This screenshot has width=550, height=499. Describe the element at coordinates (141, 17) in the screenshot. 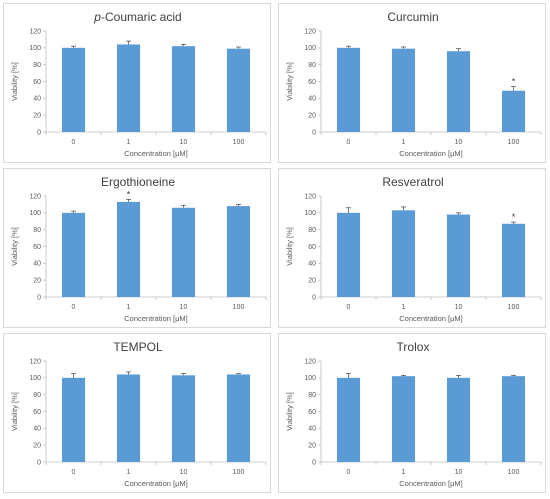

I see `chart-title-part: -Coumaric acid` at that location.